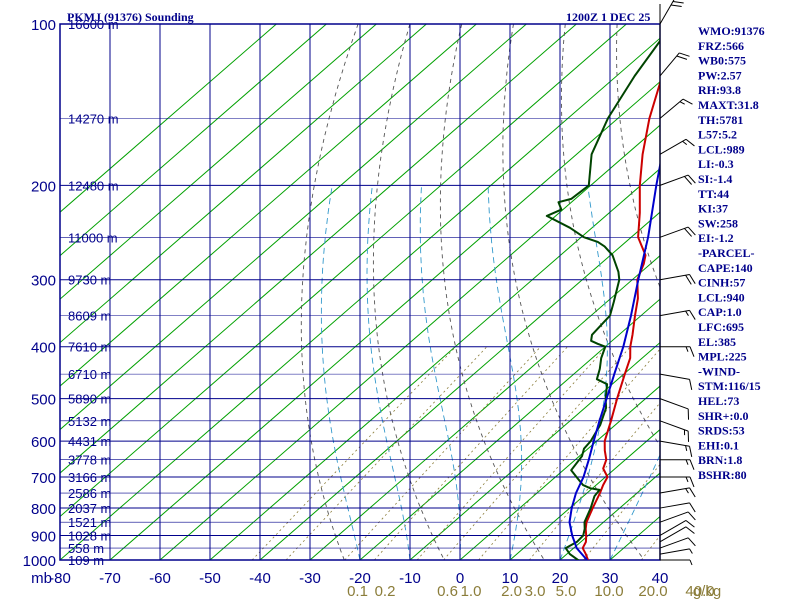 This screenshot has height=600, width=800. I want to click on index-value: CAP:1.0, so click(720, 312).